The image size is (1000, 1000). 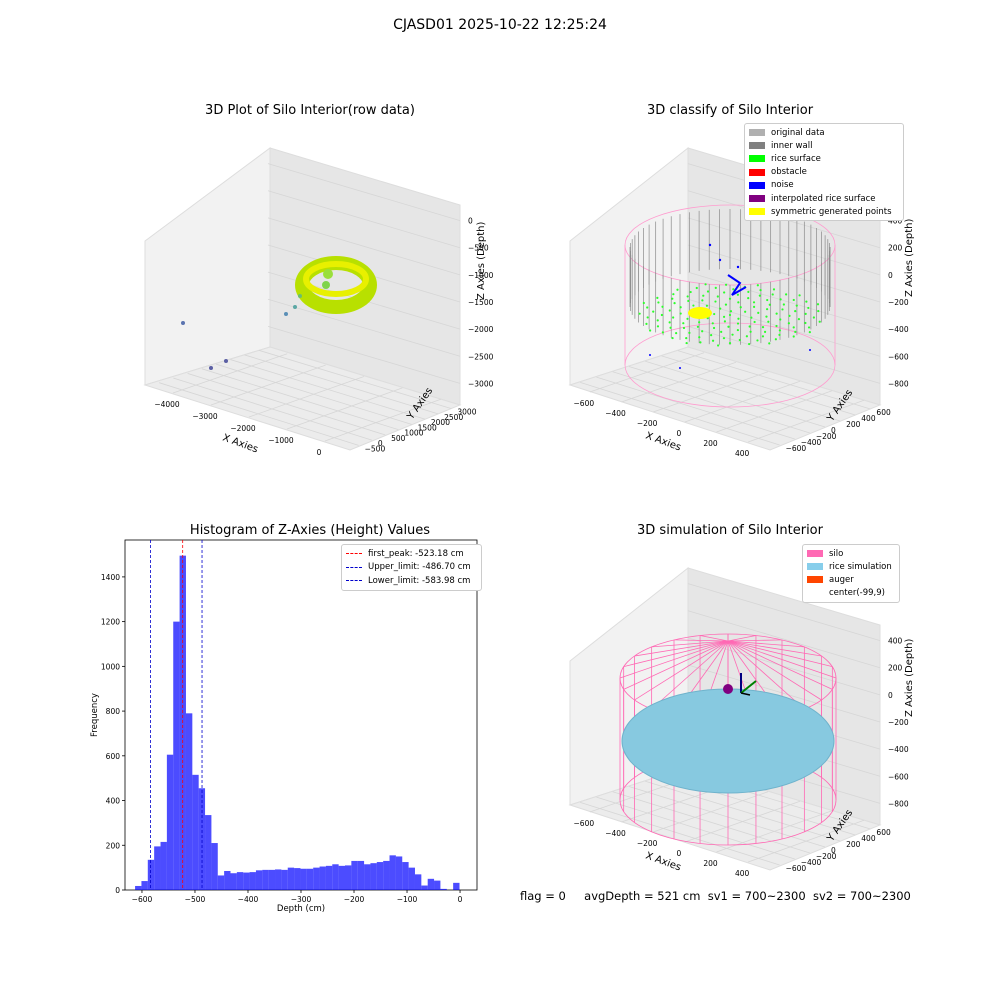 I want to click on legend-label: interpolated rice surface, so click(x=823, y=198).